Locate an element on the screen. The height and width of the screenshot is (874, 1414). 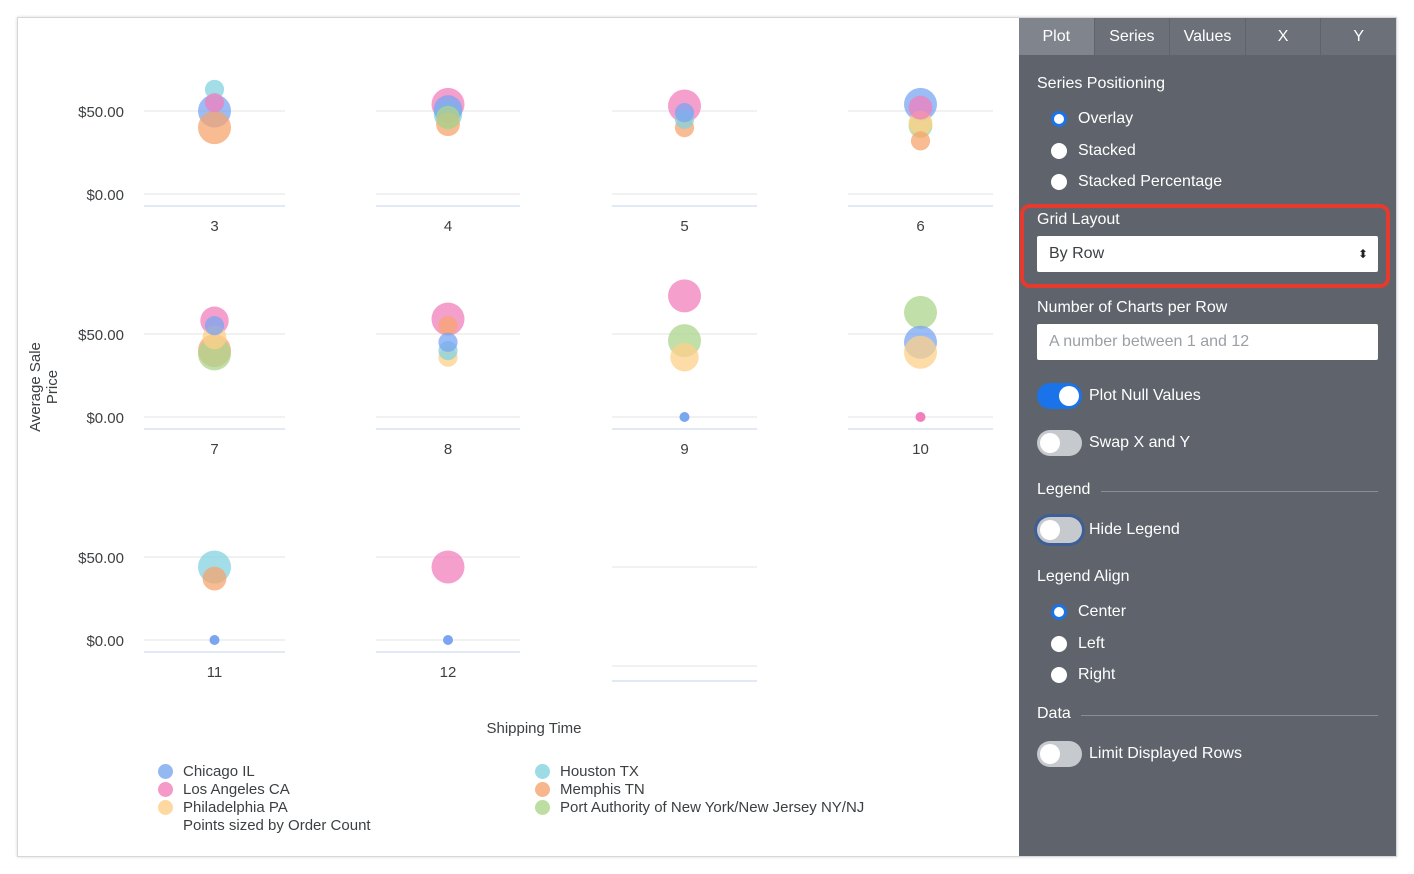
facet-label: 8 is located at coordinates (448, 449).